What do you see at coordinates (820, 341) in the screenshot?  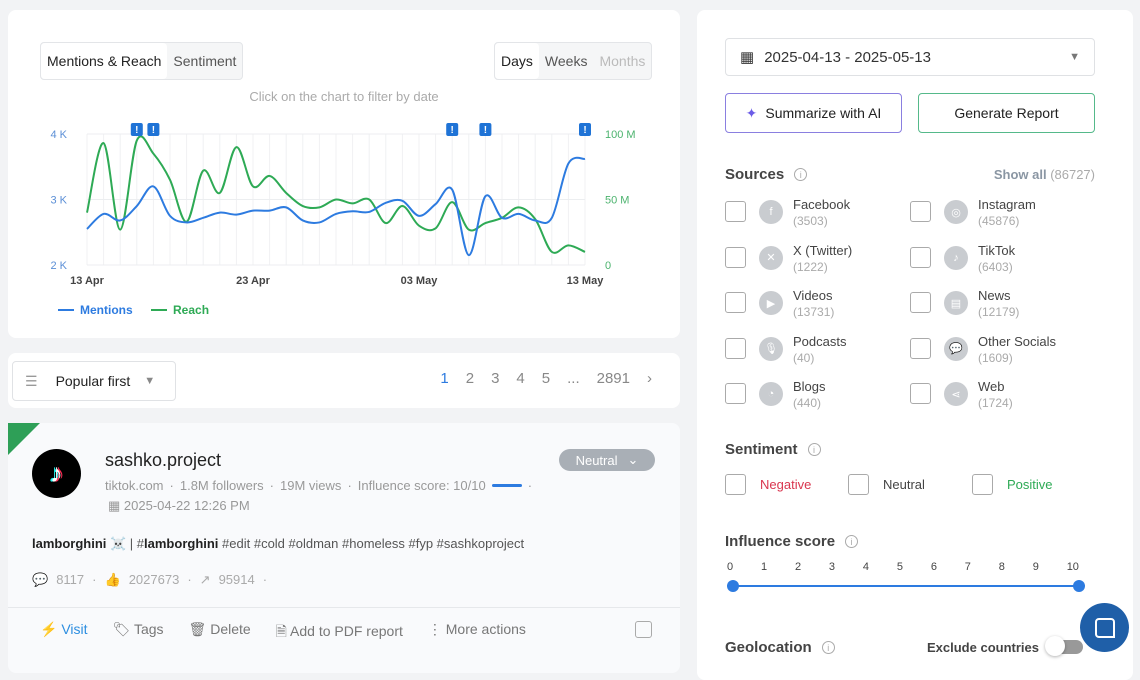 I see `source-name: Podcasts` at bounding box center [820, 341].